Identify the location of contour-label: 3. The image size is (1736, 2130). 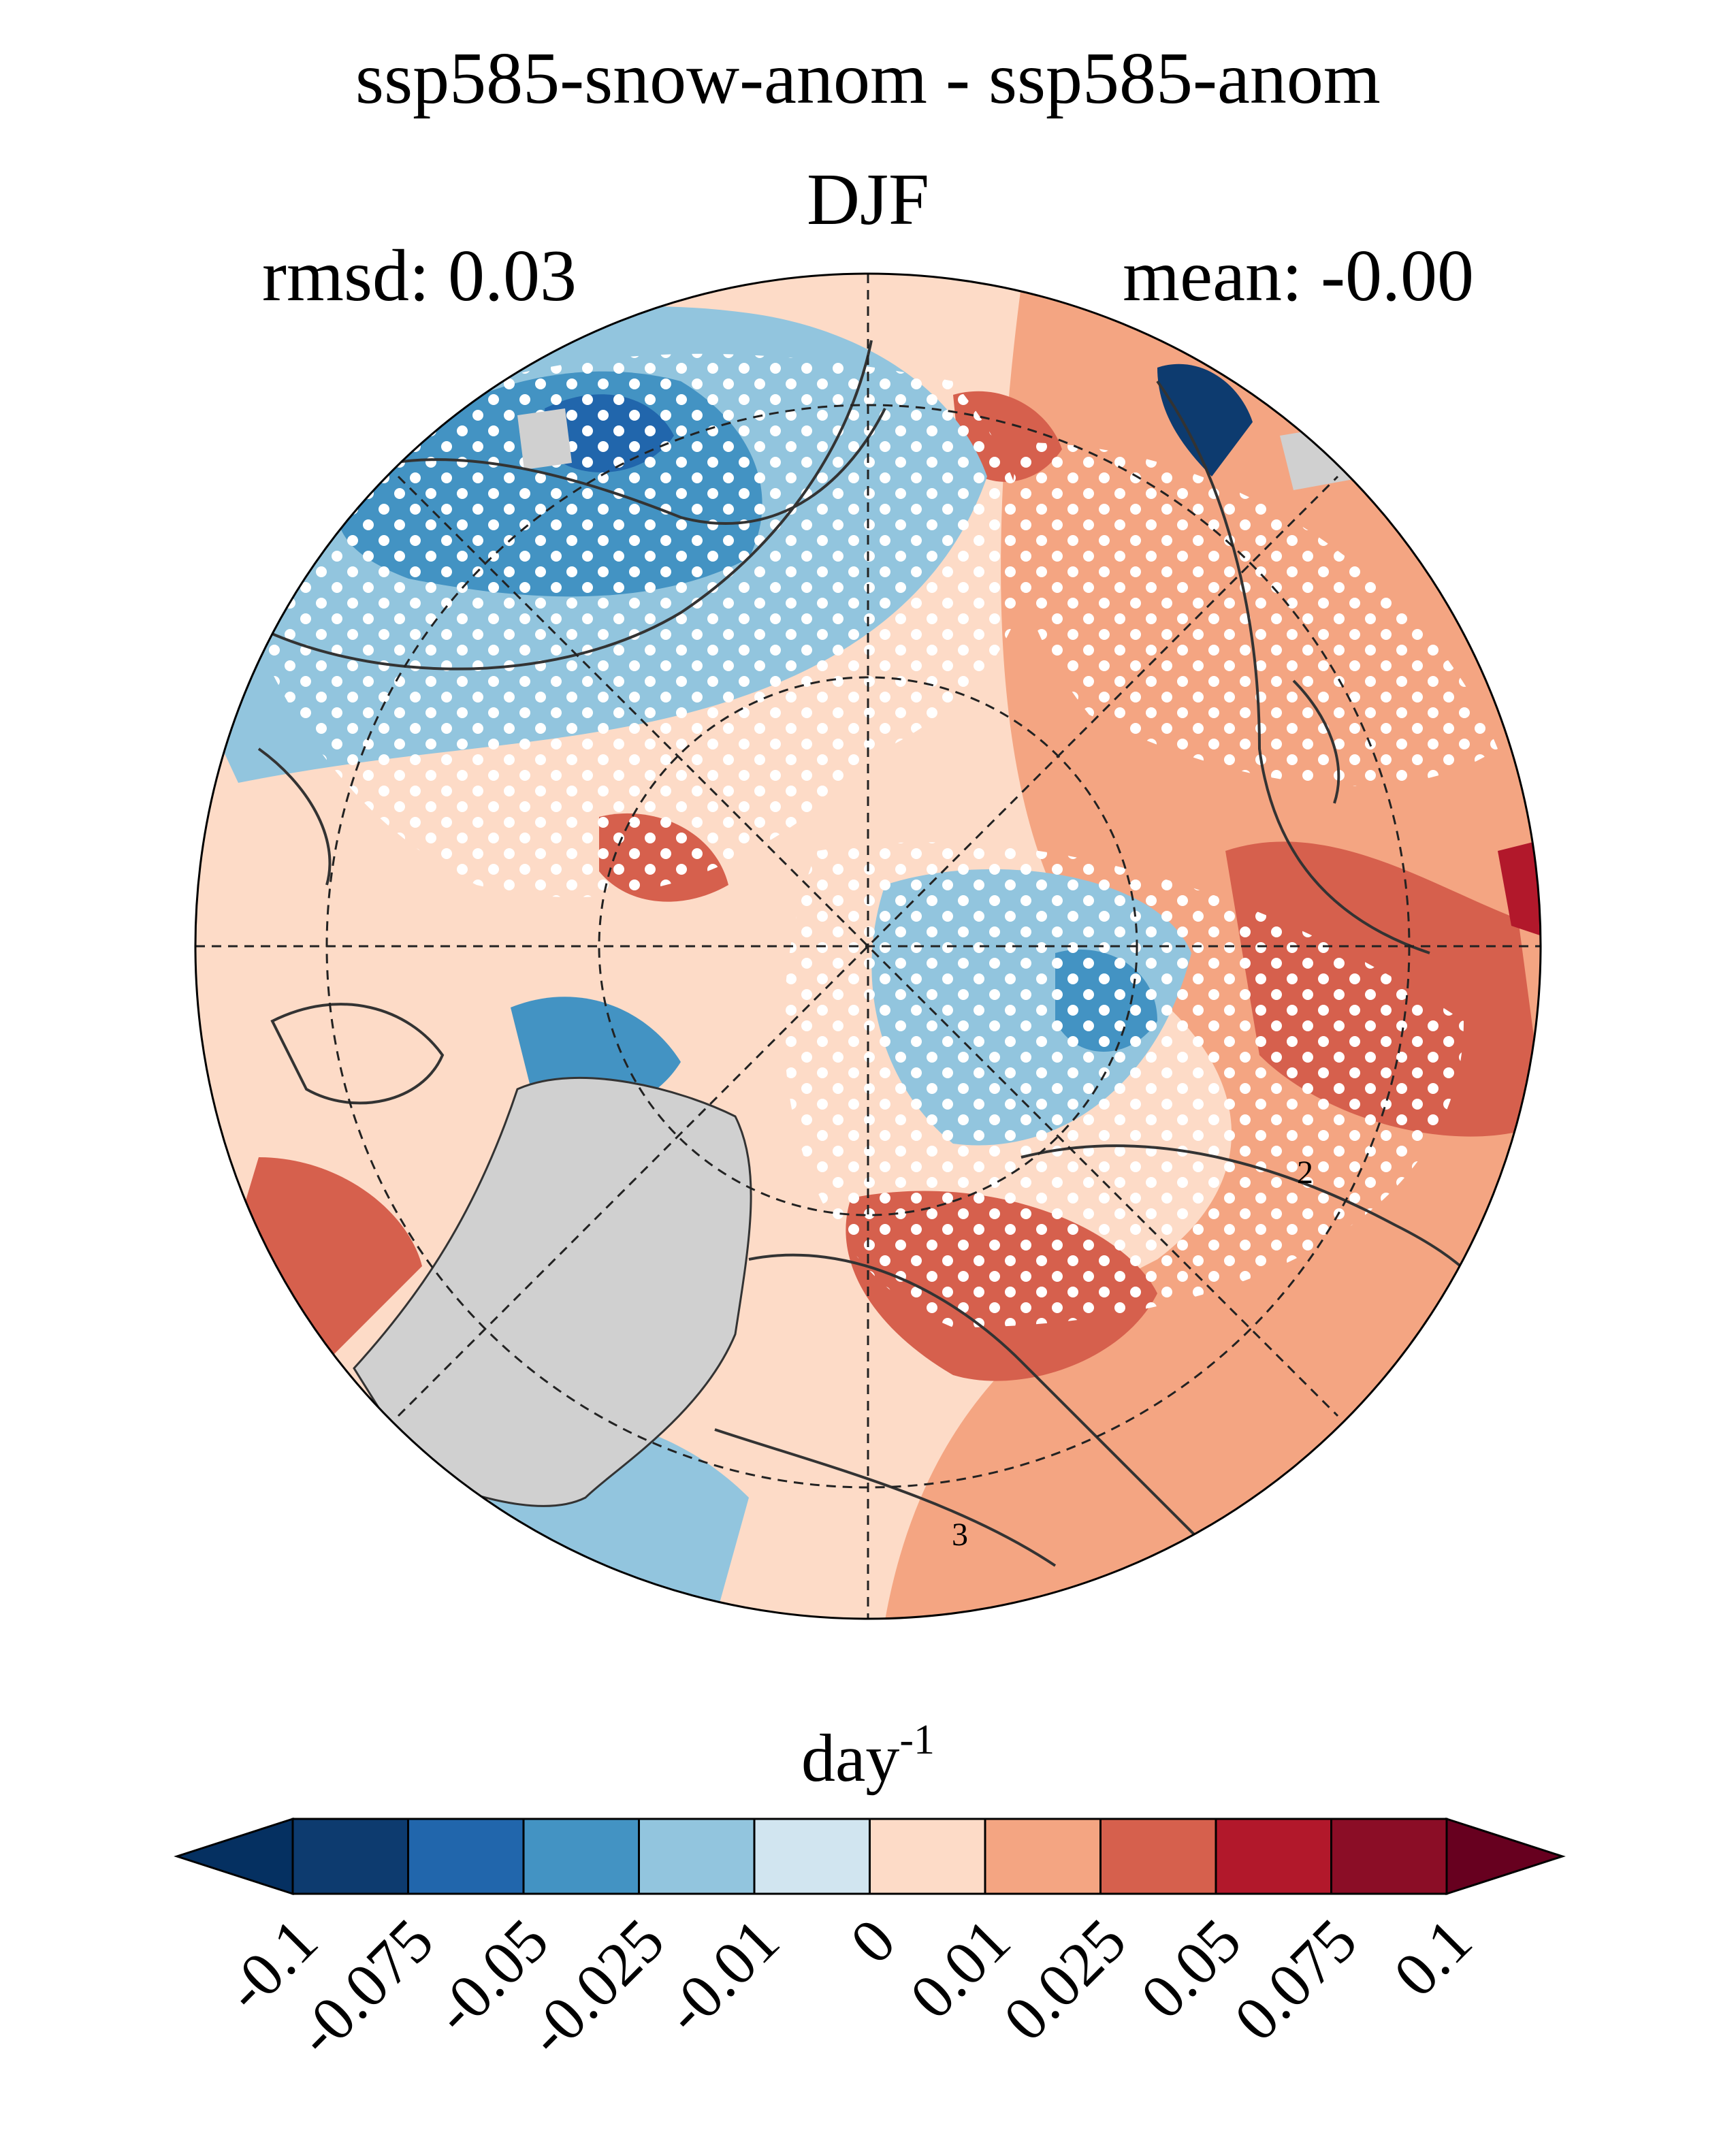
(960, 1535).